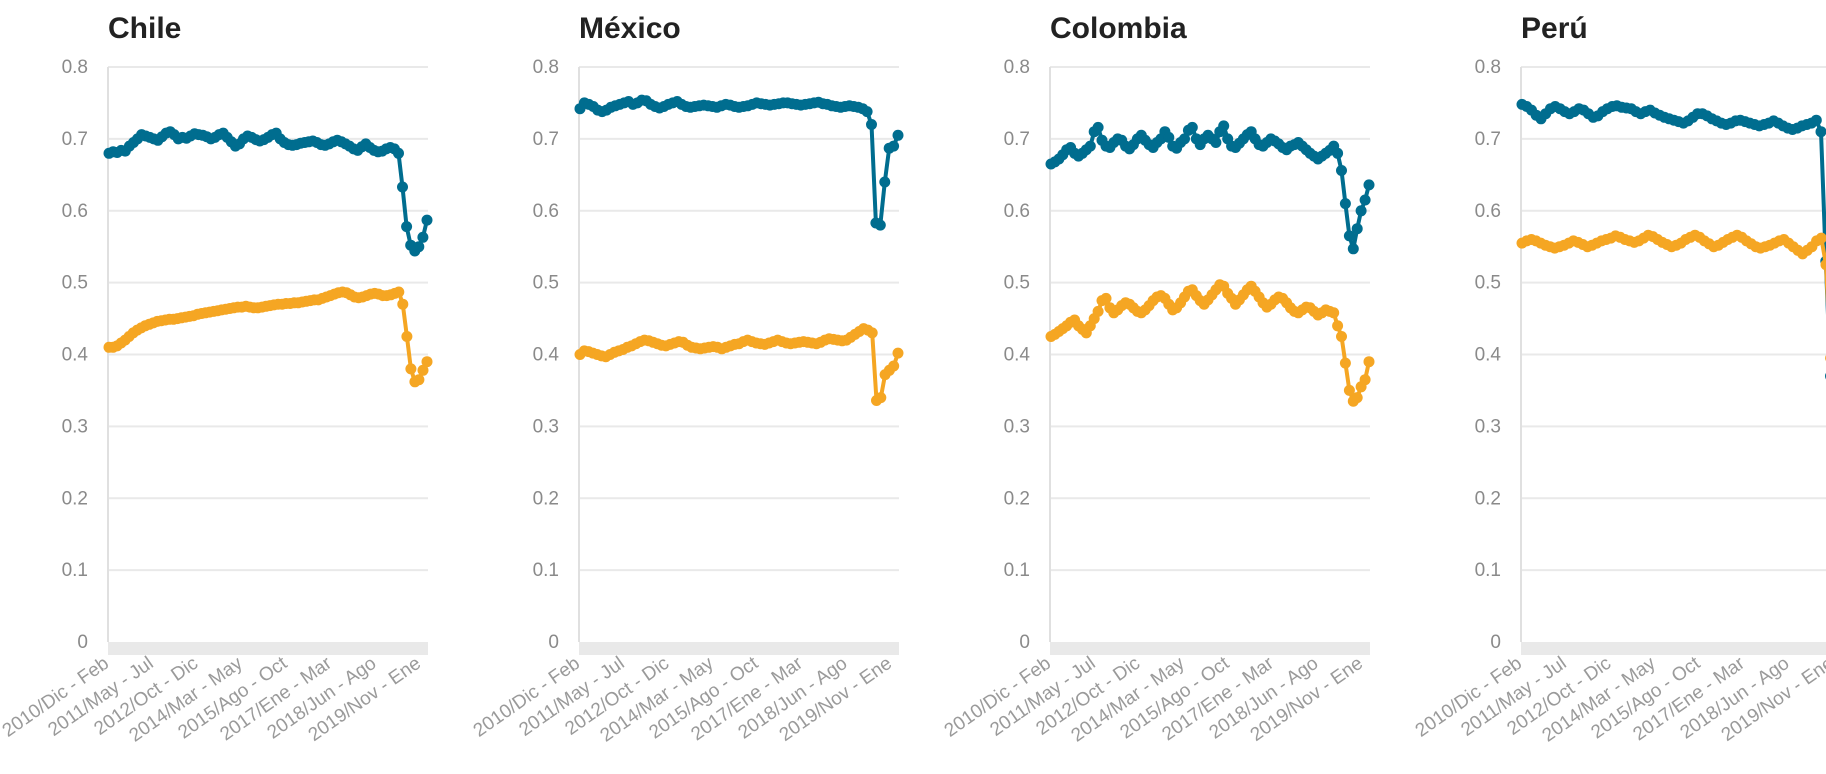 The height and width of the screenshot is (774, 1826). What do you see at coordinates (144, 28) in the screenshot?
I see `chart-title: Chile` at bounding box center [144, 28].